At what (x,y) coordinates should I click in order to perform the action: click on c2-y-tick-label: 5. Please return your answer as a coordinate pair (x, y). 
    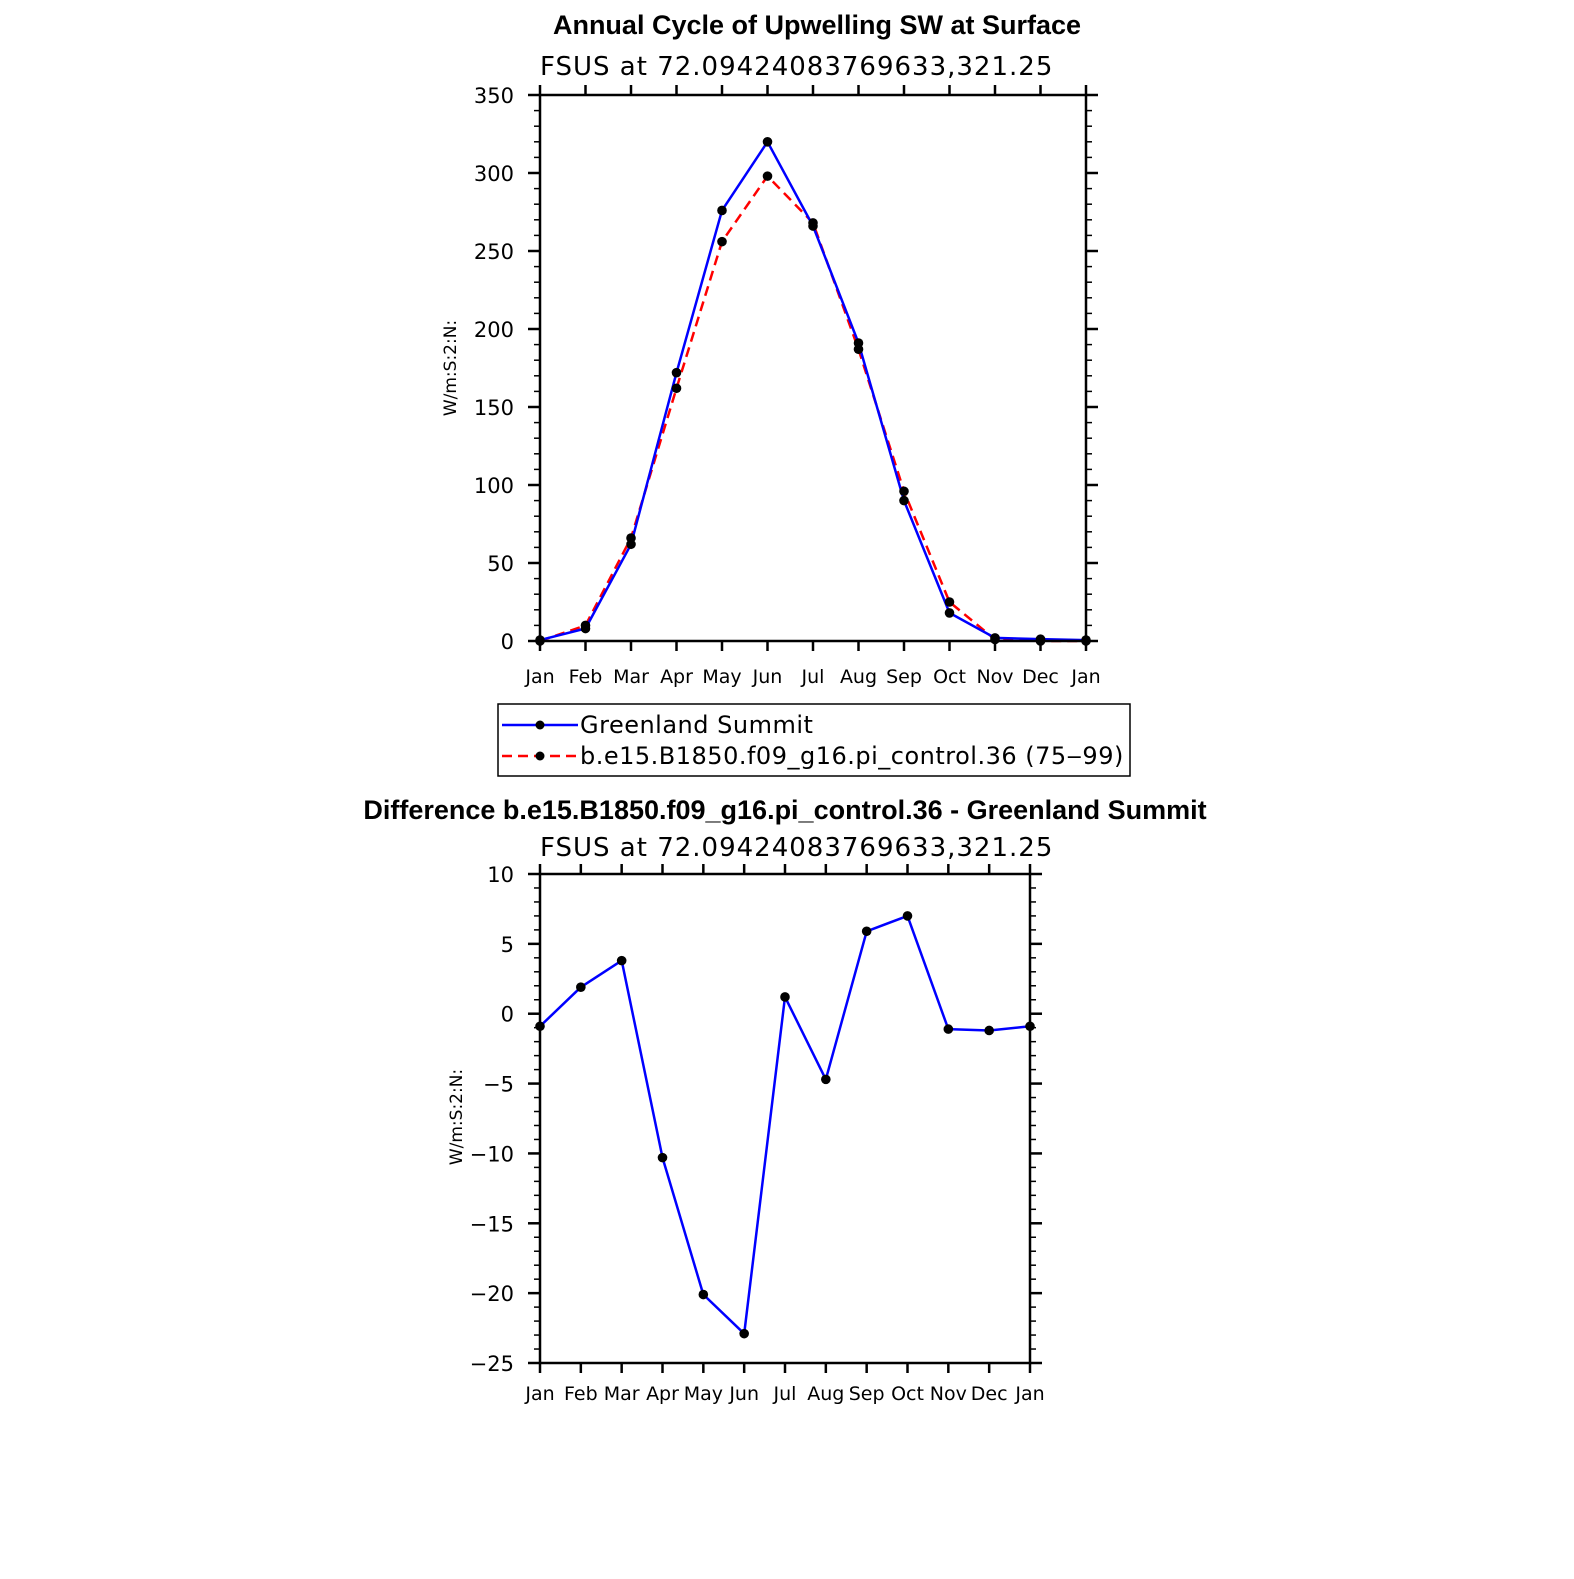
    Looking at the image, I should click on (507, 945).